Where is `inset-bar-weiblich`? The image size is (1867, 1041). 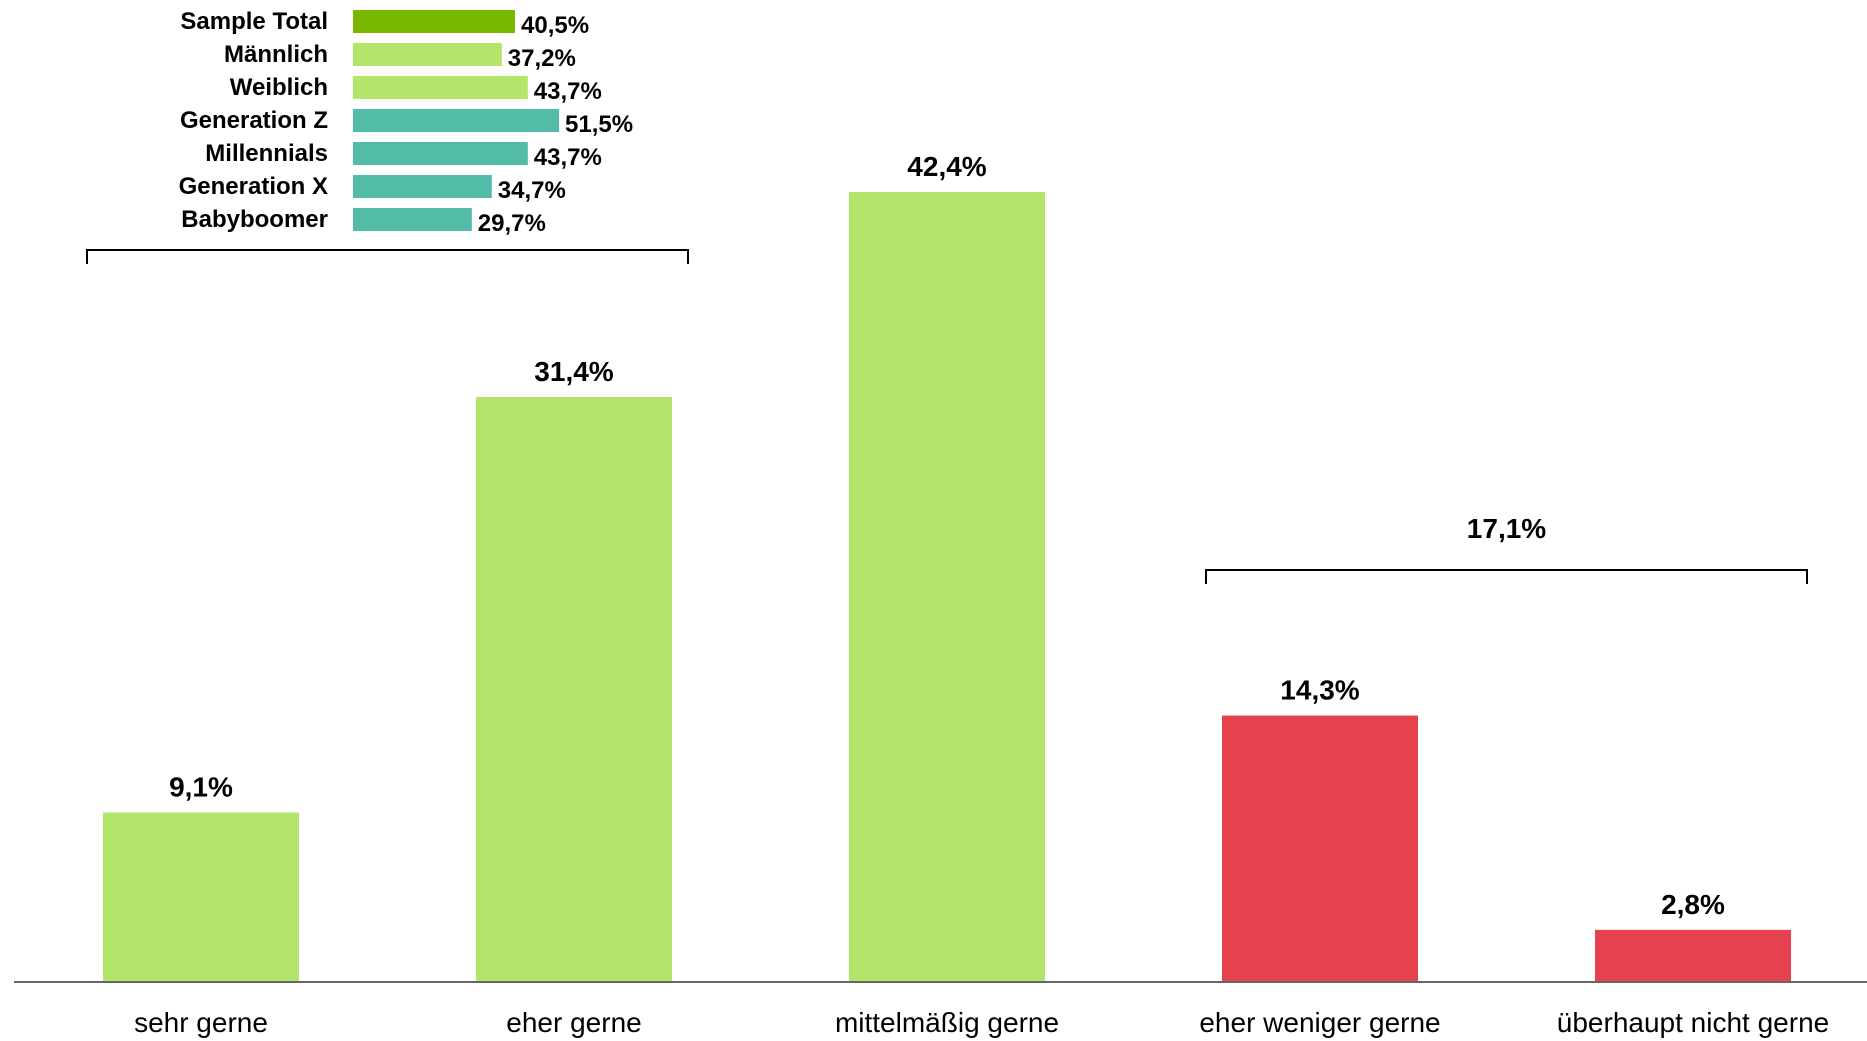 inset-bar-weiblich is located at coordinates (440, 87).